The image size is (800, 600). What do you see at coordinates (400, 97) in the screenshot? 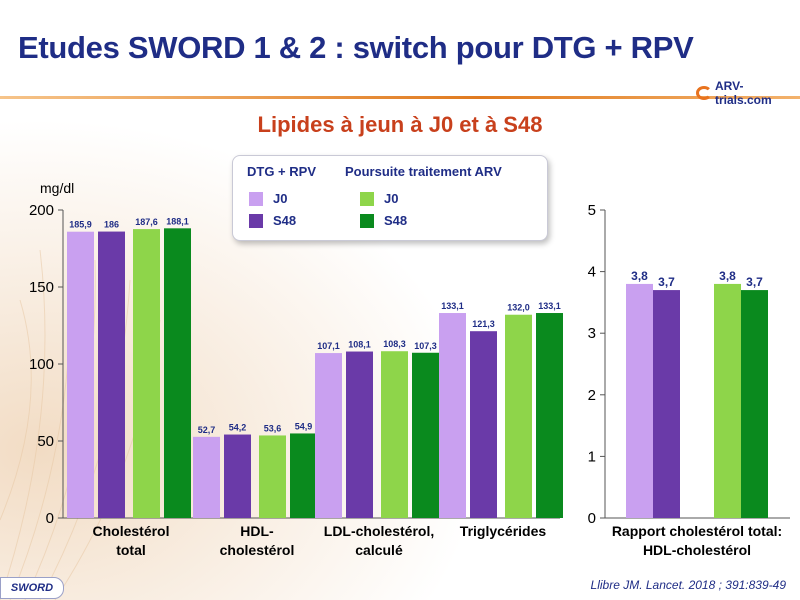
I see `title-divider` at bounding box center [400, 97].